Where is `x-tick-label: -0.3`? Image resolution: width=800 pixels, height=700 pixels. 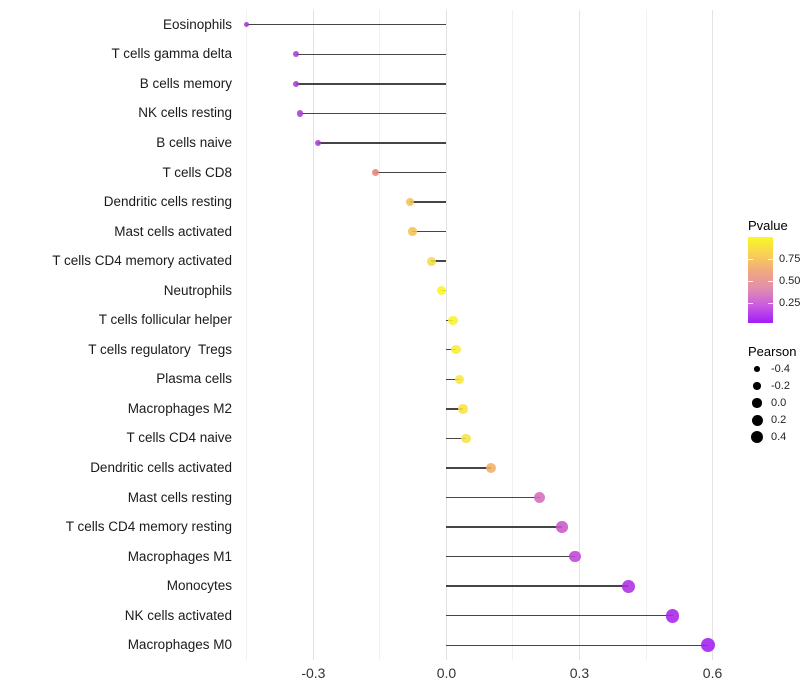 x-tick-label: -0.3 is located at coordinates (313, 673).